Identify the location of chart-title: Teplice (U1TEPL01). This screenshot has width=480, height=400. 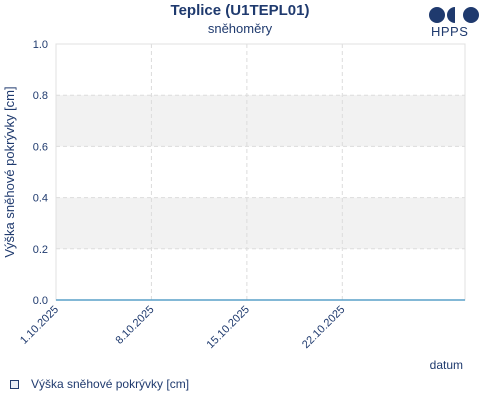
(240, 10).